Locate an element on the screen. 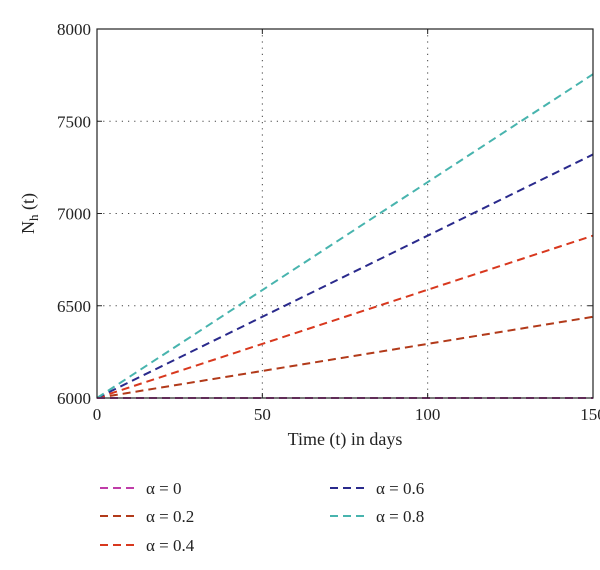  x-axis-title: Time (t) in days is located at coordinates (345, 439).